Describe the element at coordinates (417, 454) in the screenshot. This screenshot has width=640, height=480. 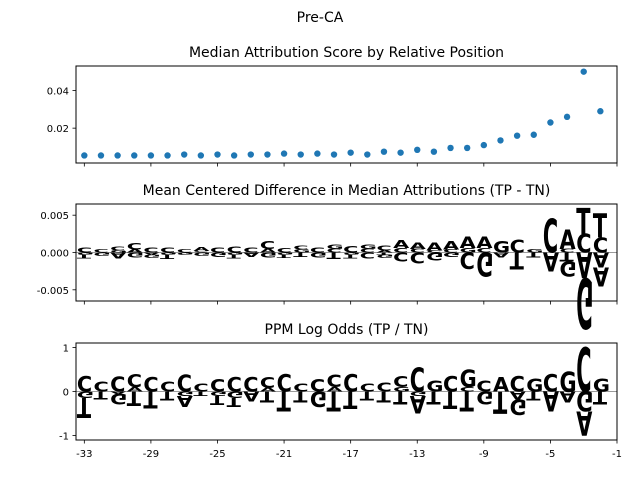
I see `x-tick-label: -13` at that location.